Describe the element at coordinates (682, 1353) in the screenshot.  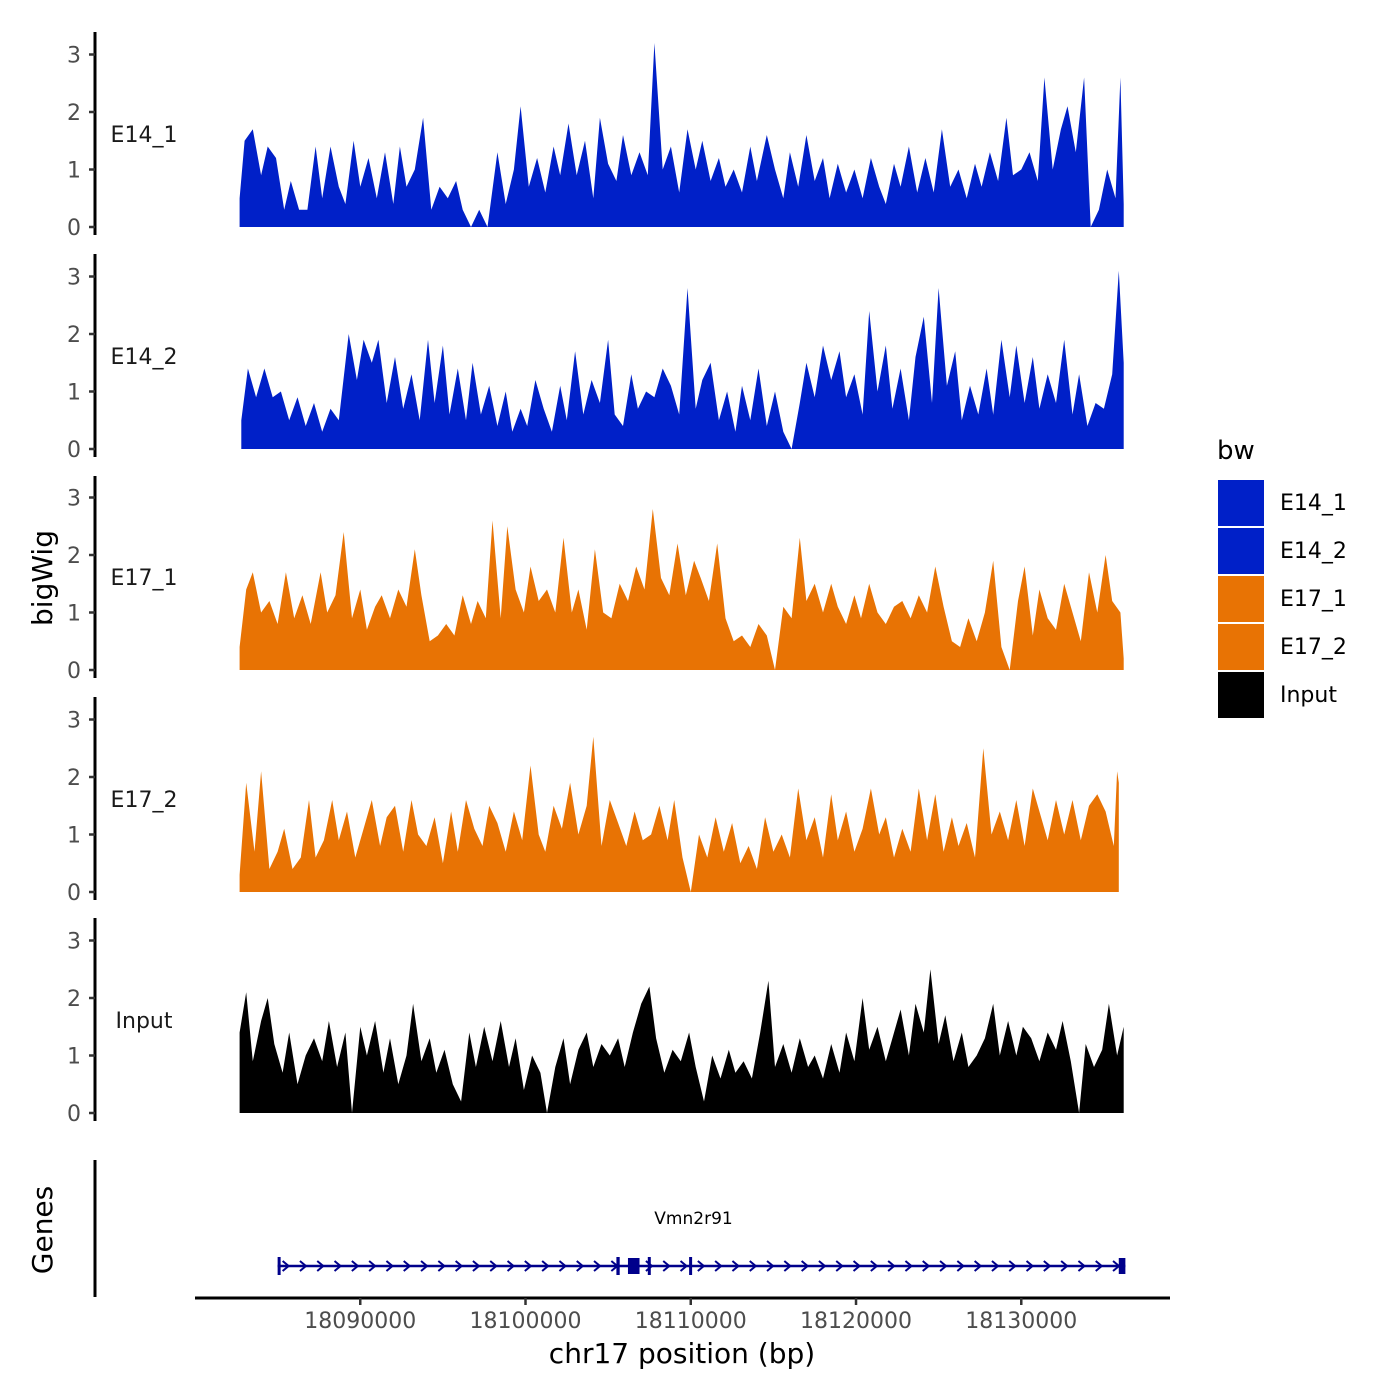
I see `x-axis-title: chr17 position (bp)` at that location.